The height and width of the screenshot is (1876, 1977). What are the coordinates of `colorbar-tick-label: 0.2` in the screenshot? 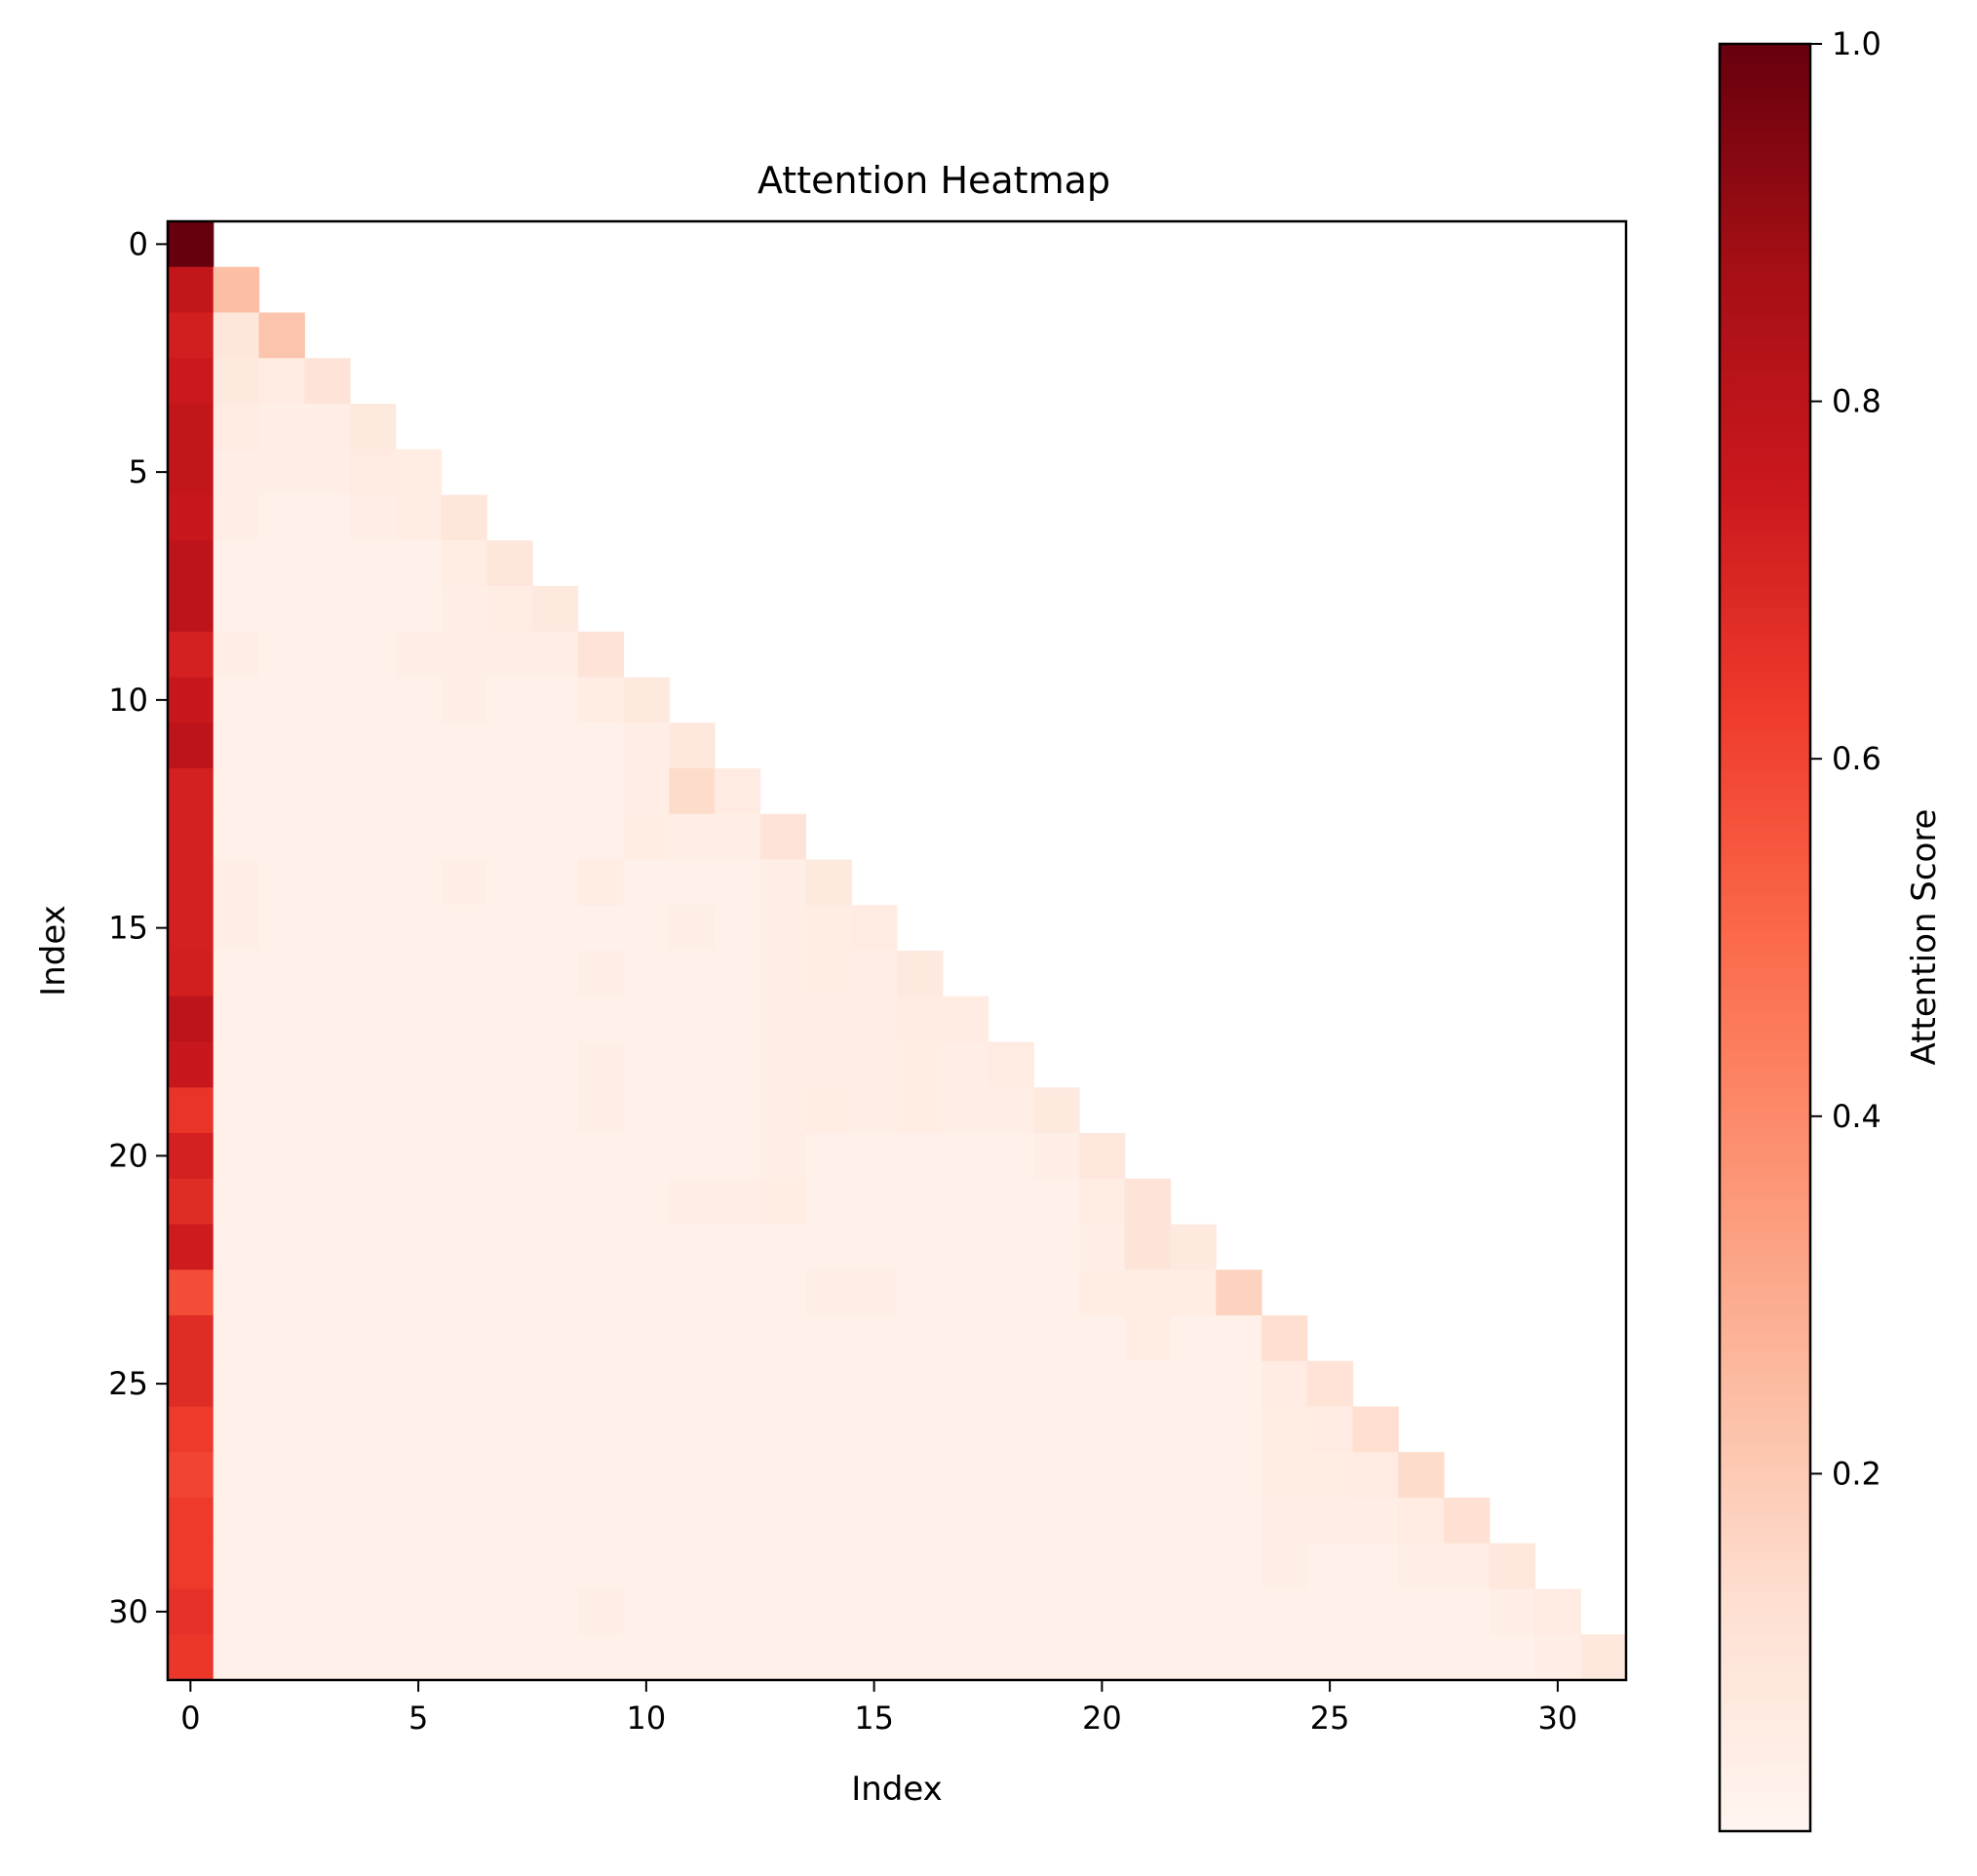 It's located at (1856, 1473).